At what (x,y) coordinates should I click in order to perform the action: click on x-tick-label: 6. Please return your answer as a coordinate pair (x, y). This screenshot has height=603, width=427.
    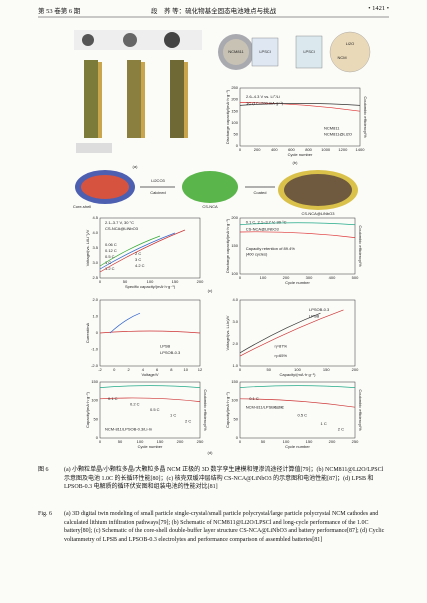
    Looking at the image, I should click on (157, 369).